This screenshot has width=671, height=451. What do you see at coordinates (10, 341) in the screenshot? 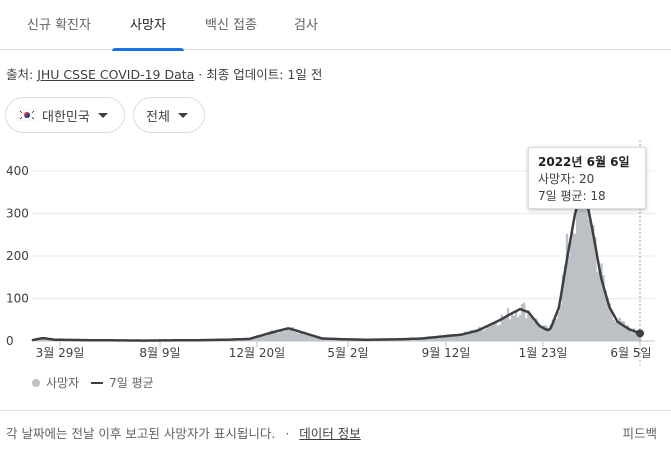
I see `y-tick-label: 0` at bounding box center [10, 341].